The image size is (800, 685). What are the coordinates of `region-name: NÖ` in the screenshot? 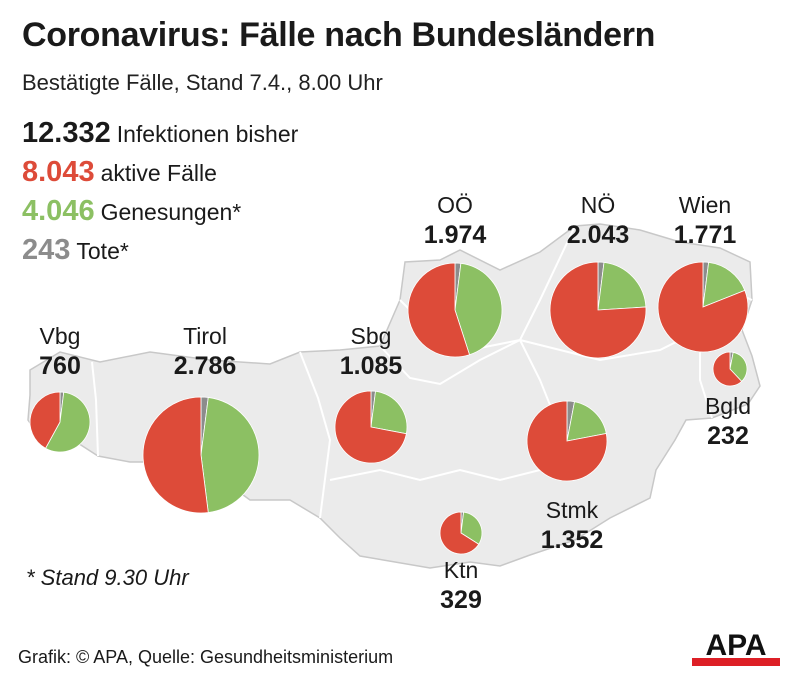 It's located at (598, 205).